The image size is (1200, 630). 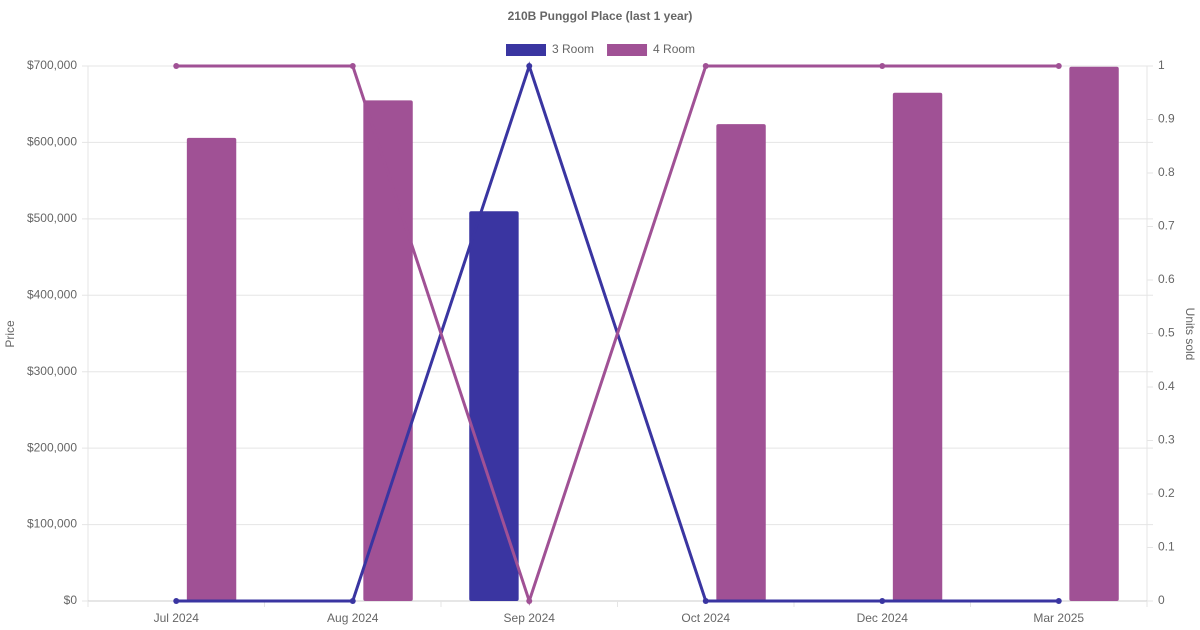 What do you see at coordinates (52, 294) in the screenshot?
I see `y-tick-label: $400,000` at bounding box center [52, 294].